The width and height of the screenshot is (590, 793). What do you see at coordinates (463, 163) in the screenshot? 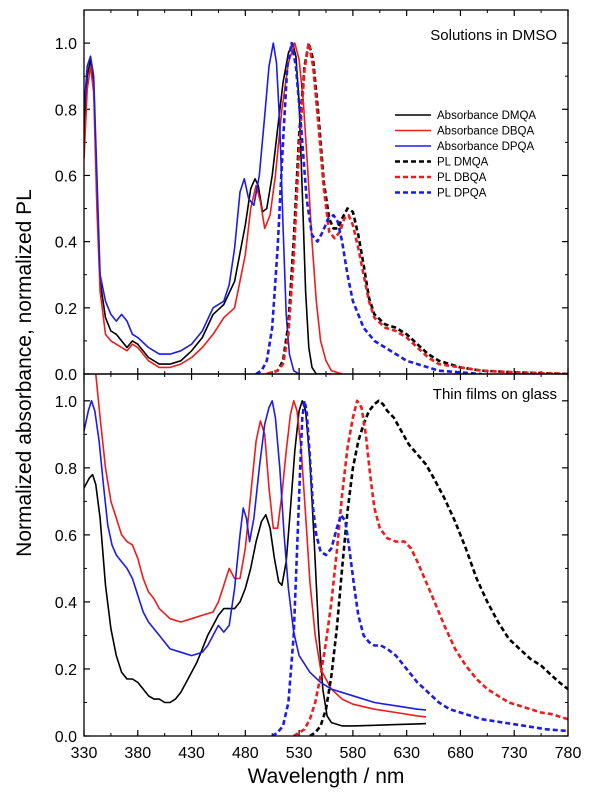
I see `legend-label: PL DMQA` at bounding box center [463, 163].